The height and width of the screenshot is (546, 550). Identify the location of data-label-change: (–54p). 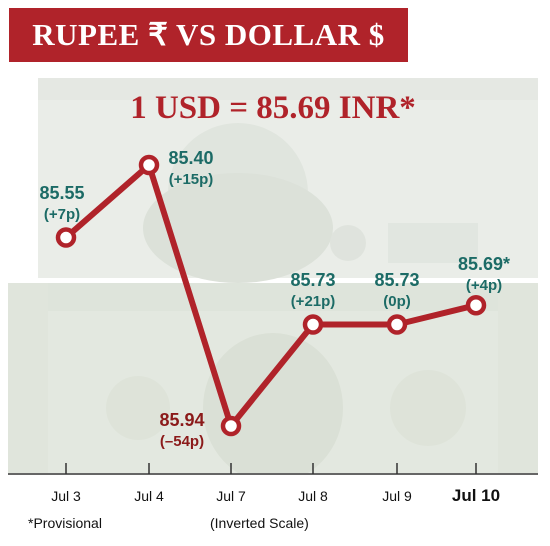
(182, 441).